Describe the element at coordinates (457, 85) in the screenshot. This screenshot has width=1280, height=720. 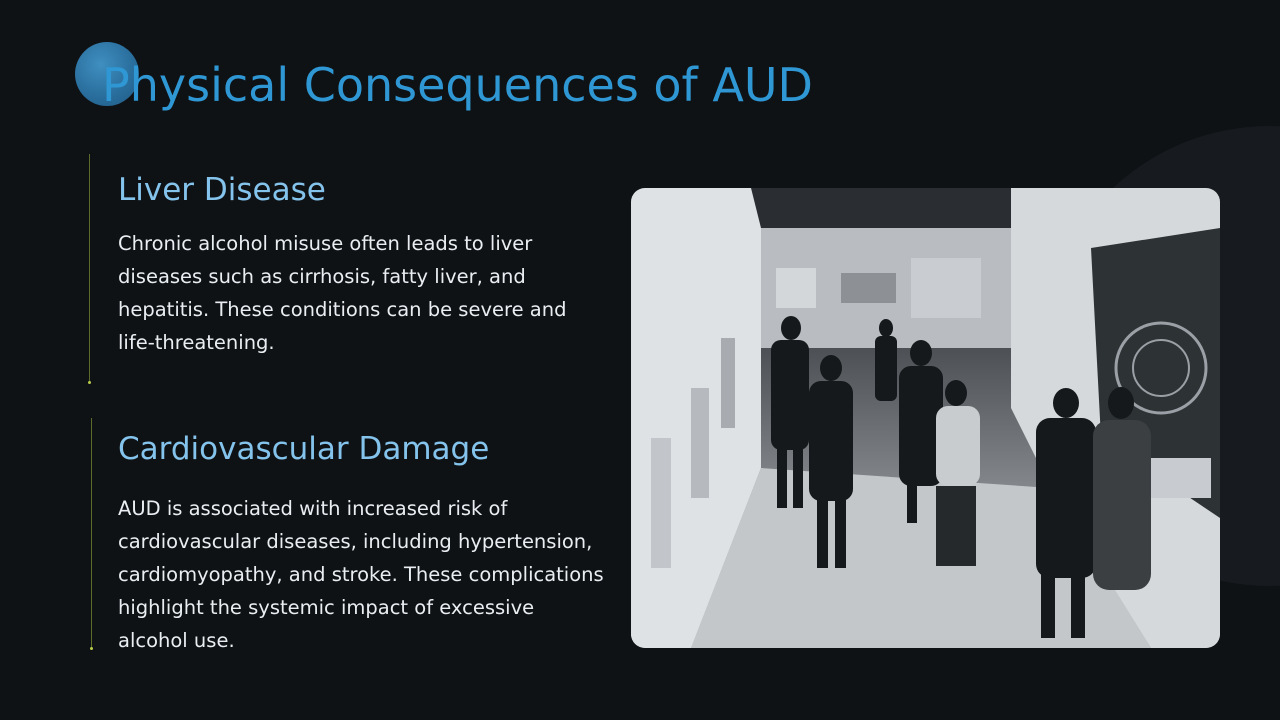
I see `slide-title: Physical Consequences of AUD` at that location.